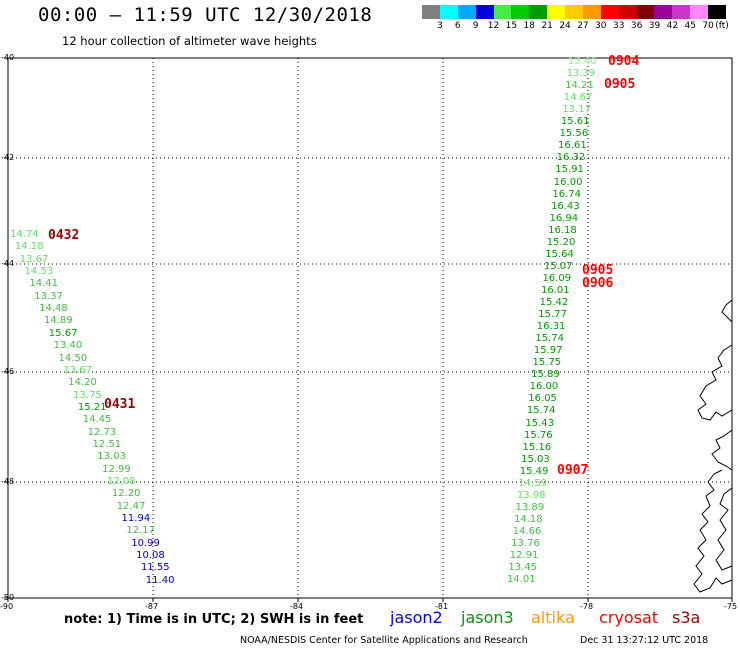 The height and width of the screenshot is (650, 740). I want to click on color-bin-label: 30, so click(601, 26).